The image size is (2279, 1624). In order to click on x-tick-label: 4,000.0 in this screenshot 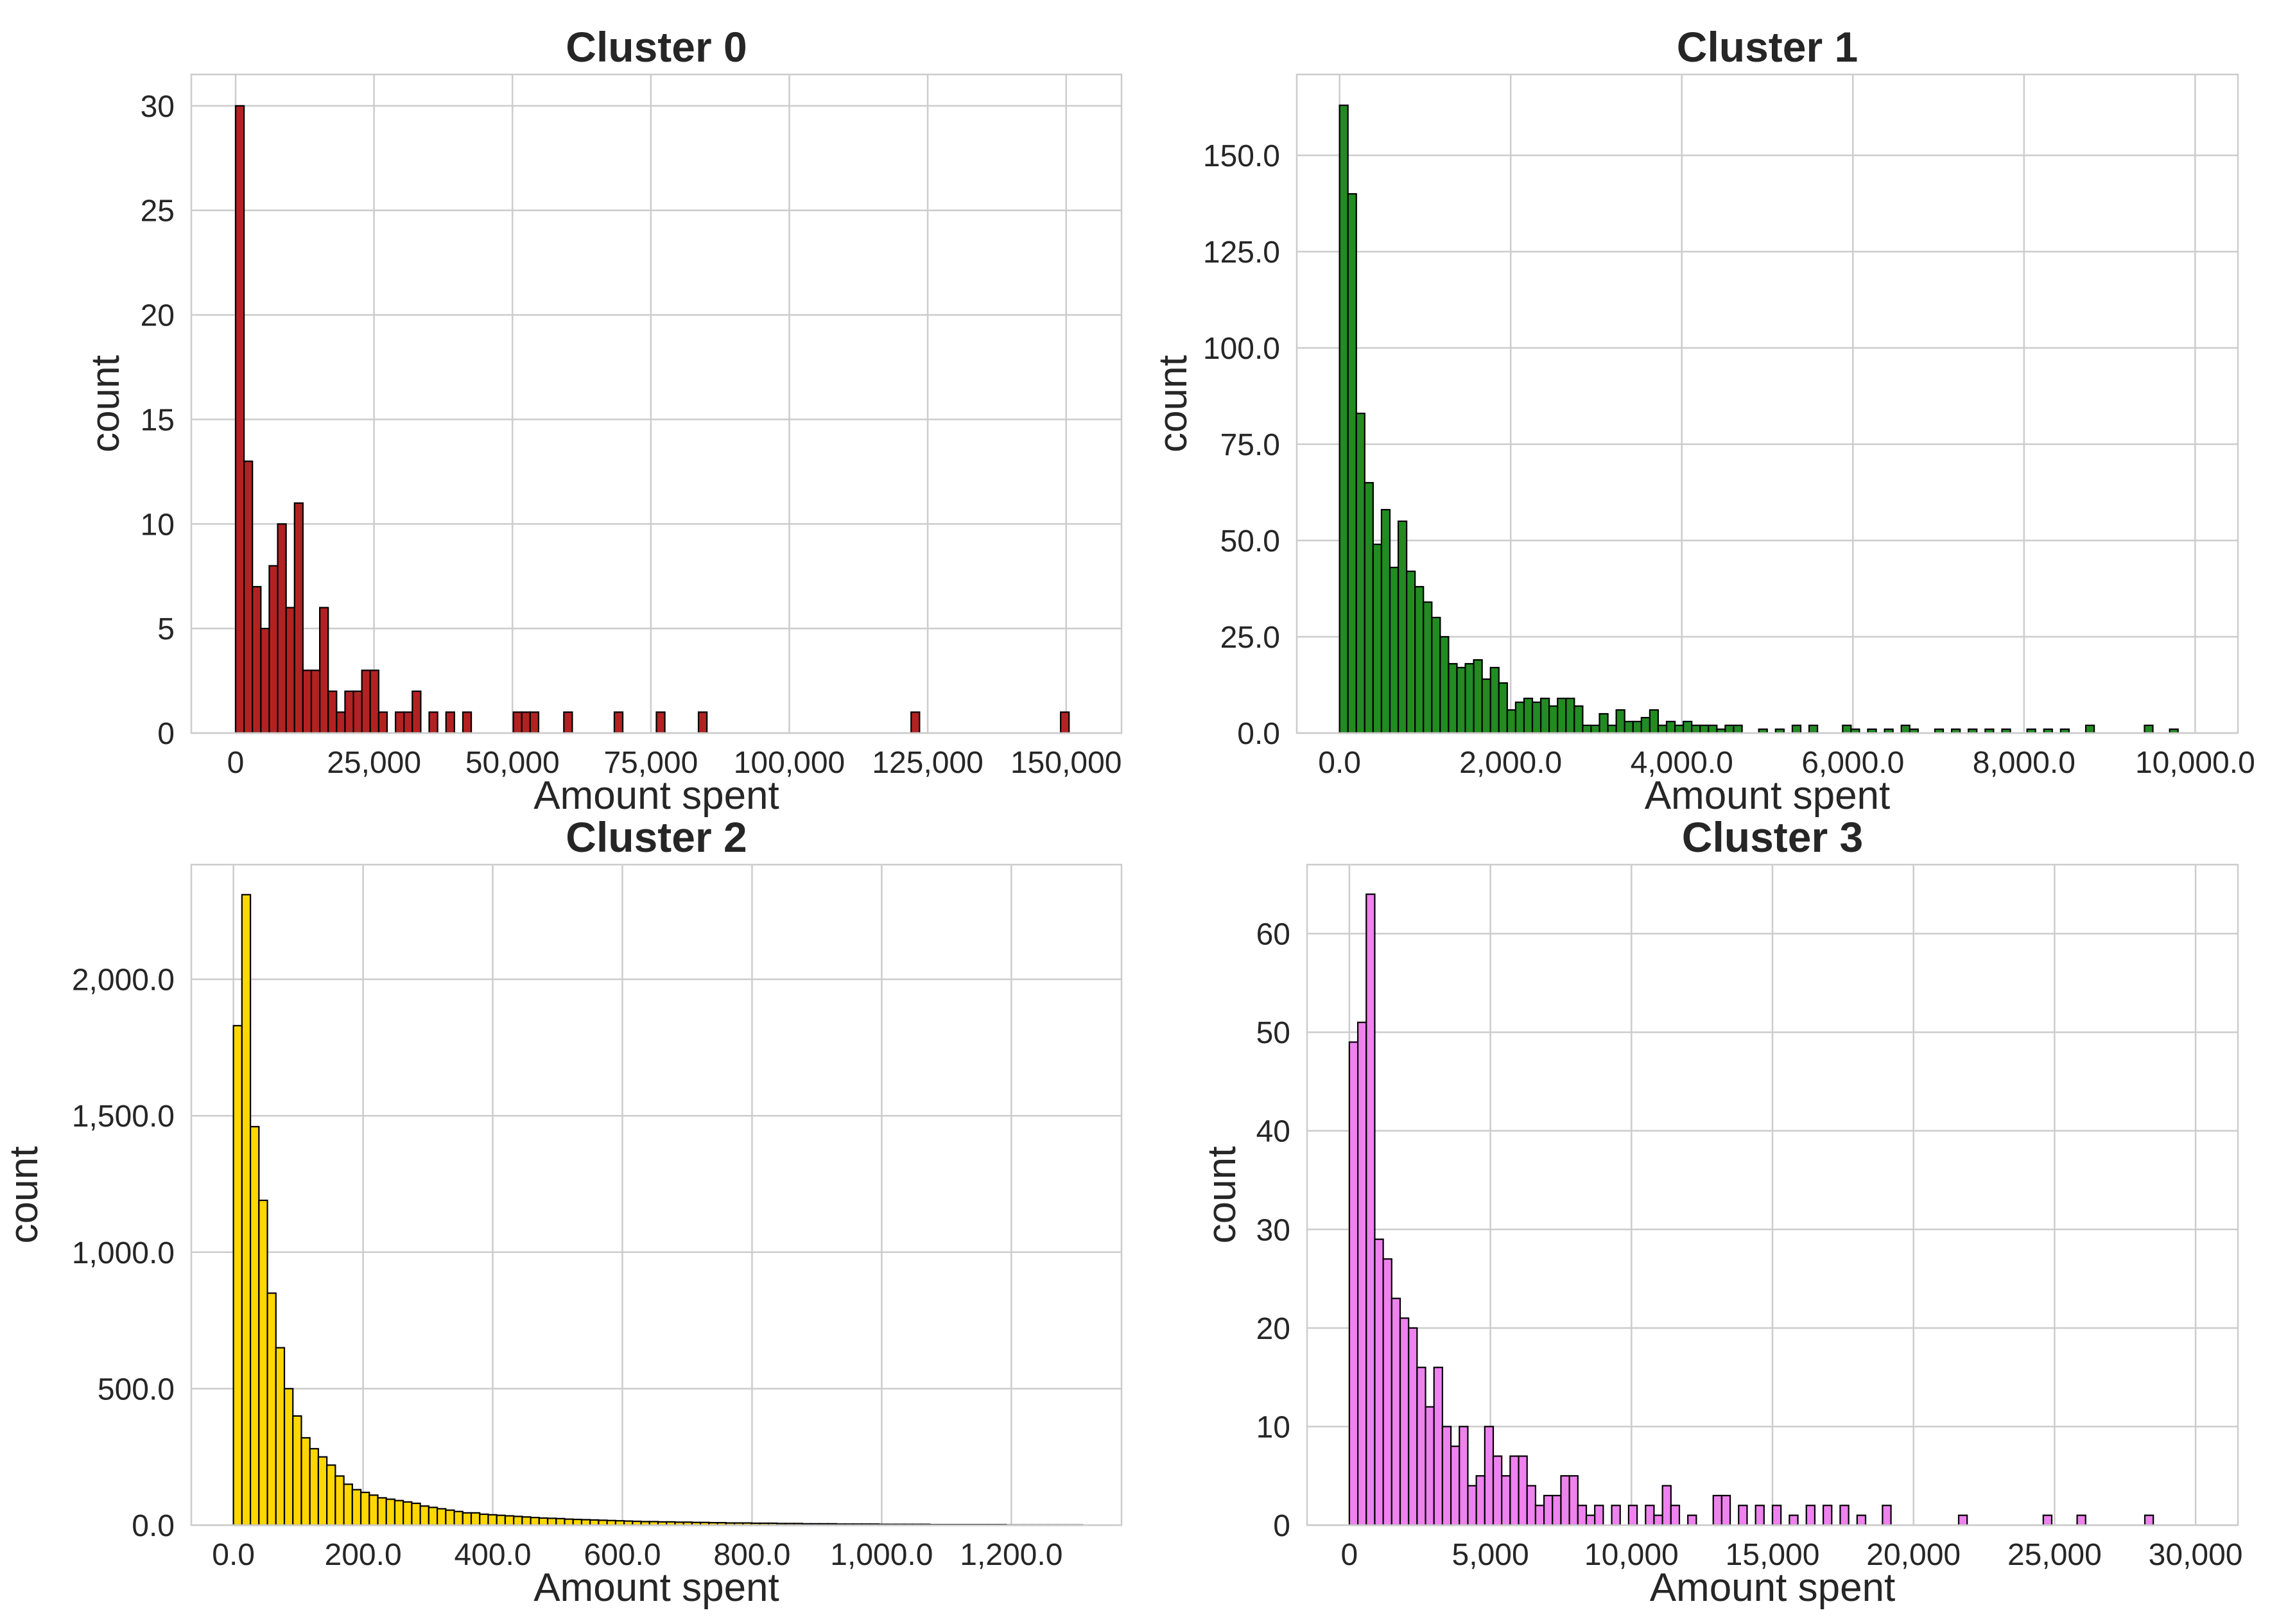, I will do `click(1682, 763)`.